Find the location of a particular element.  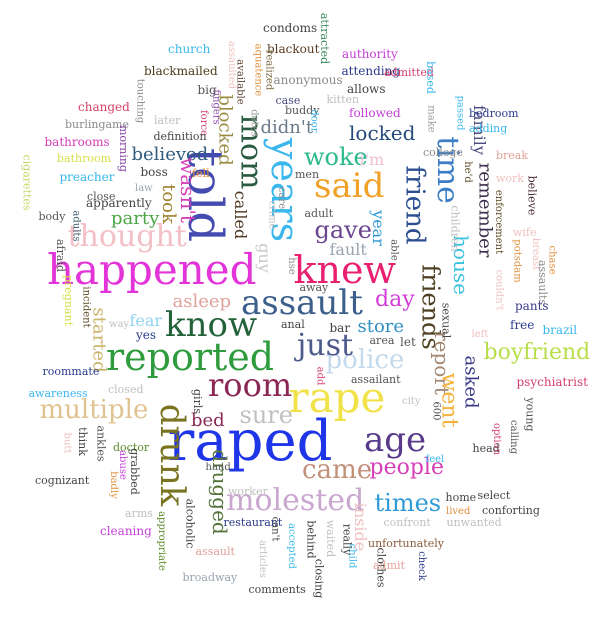

word-aquatence: aquatence is located at coordinates (257, 70).